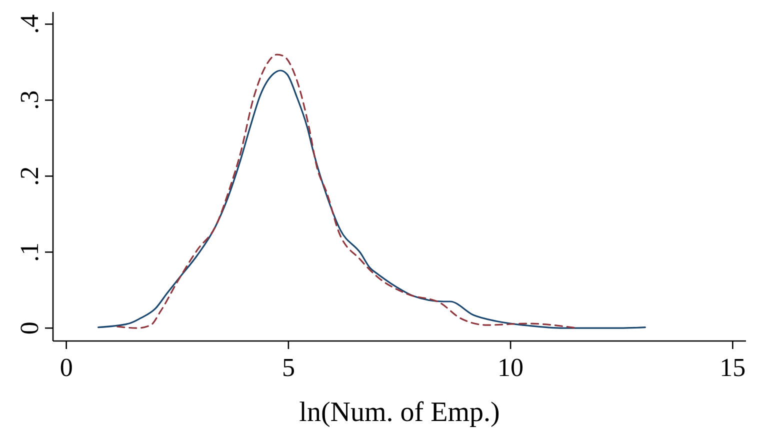 This screenshot has height=439, width=761. Describe the element at coordinates (29, 100) in the screenshot. I see `y-tick-label: .3` at that location.